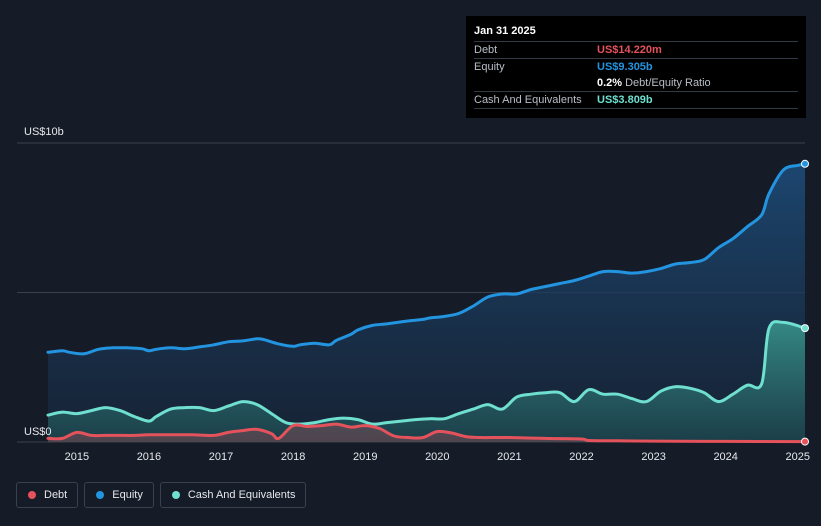  I want to click on y-axis-label-bottom: US$0, so click(38, 432).